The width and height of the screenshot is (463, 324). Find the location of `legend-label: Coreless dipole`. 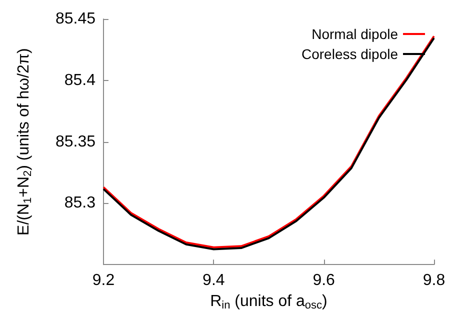

legend-label: Coreless dipole is located at coordinates (350, 54).